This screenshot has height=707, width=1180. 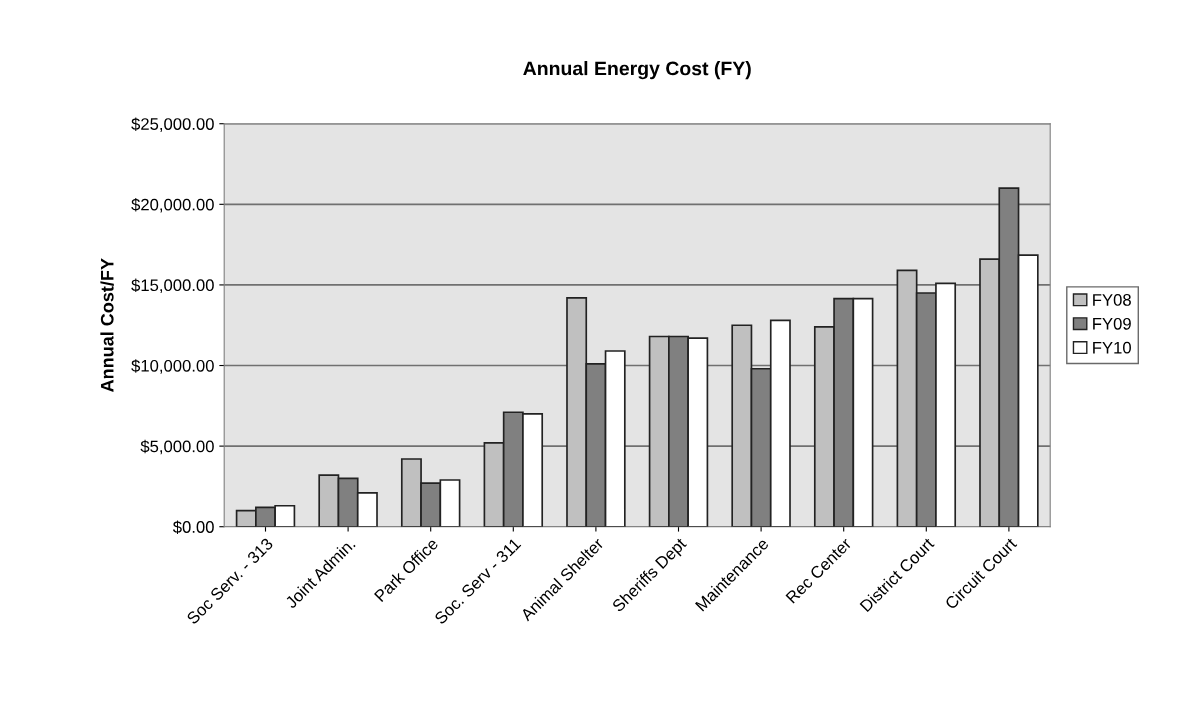 I want to click on chart-title: Annual Energy Cost (FY), so click(x=637, y=70).